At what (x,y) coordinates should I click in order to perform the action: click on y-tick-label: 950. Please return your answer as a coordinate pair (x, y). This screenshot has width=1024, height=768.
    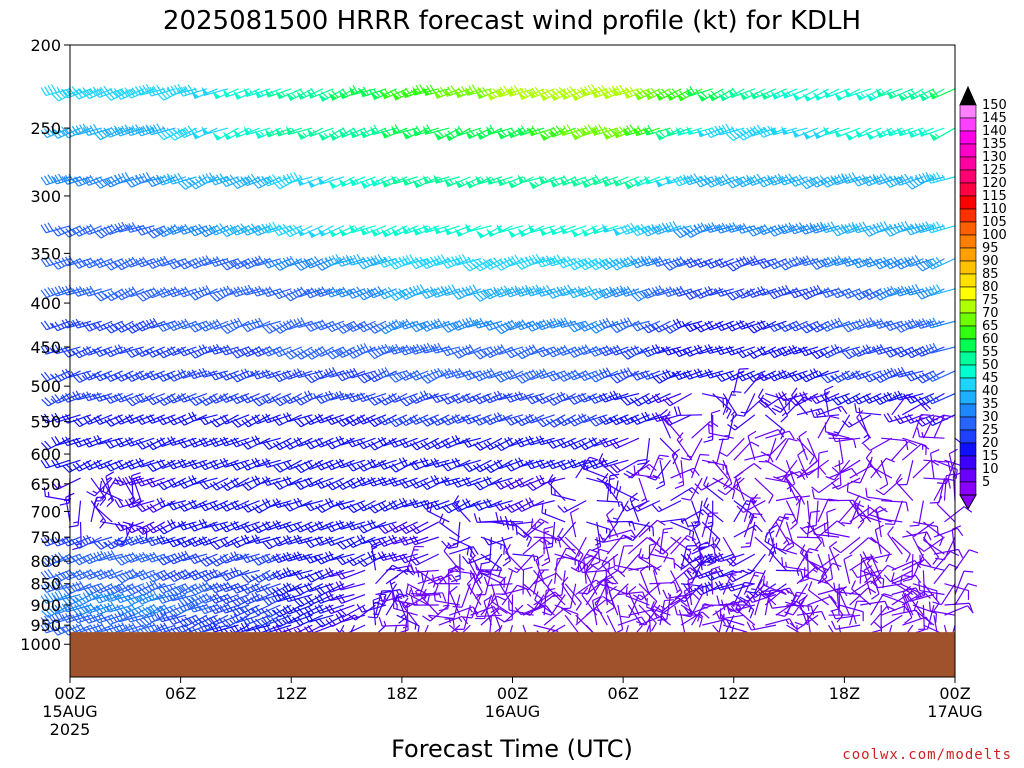
    Looking at the image, I should click on (45, 625).